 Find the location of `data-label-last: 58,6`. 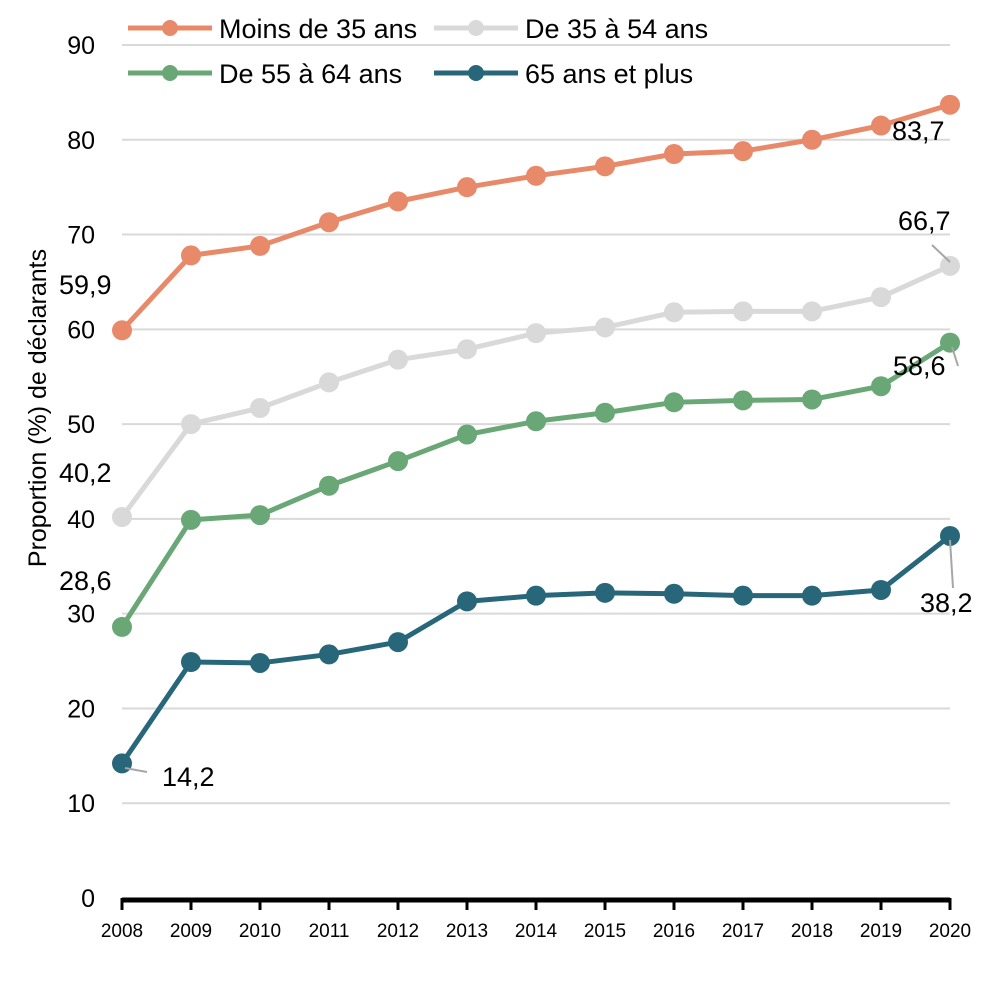

data-label-last: 58,6 is located at coordinates (919, 366).